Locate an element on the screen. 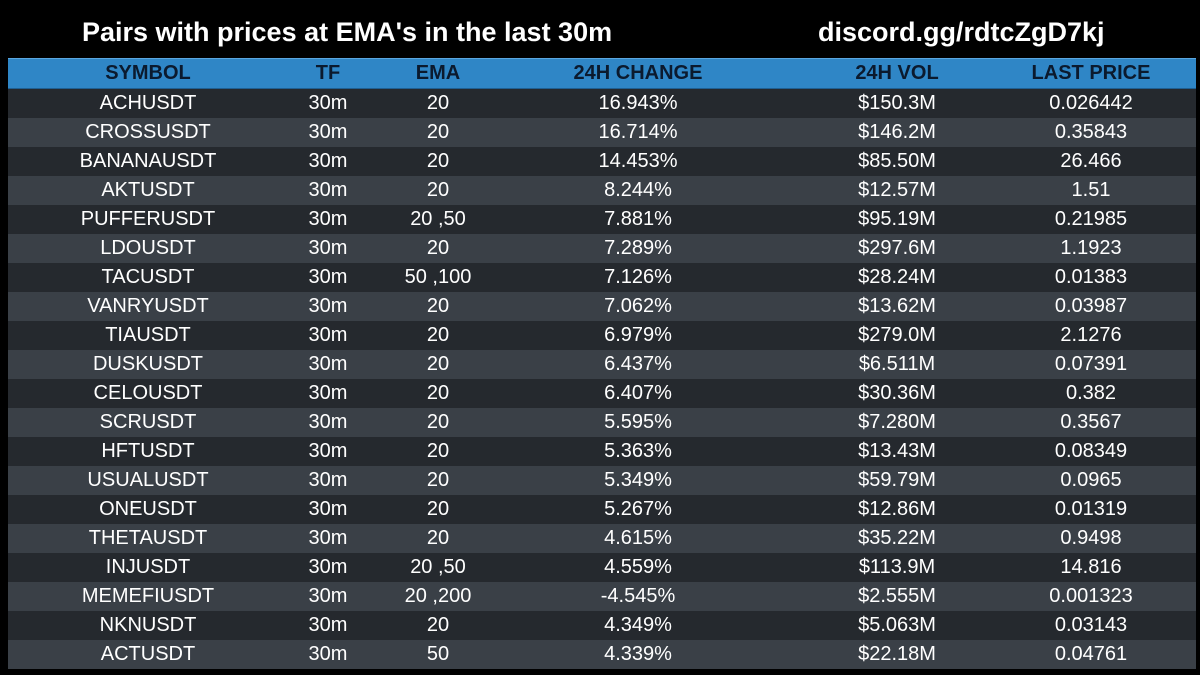  cell-24h-change: 5.267% is located at coordinates (638, 509).